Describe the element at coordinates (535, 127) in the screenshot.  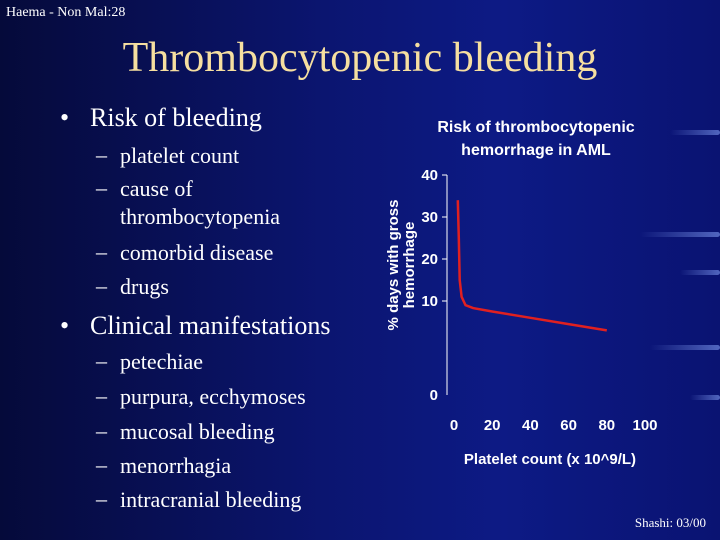
I see `chart-title-line-1: Risk of thrombocytopenic` at that location.